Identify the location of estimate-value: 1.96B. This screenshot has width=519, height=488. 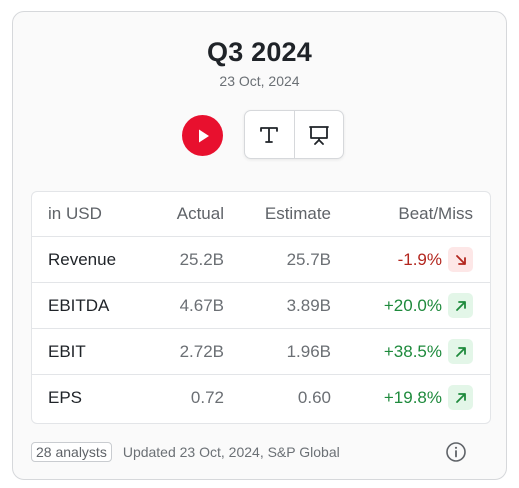
(308, 351).